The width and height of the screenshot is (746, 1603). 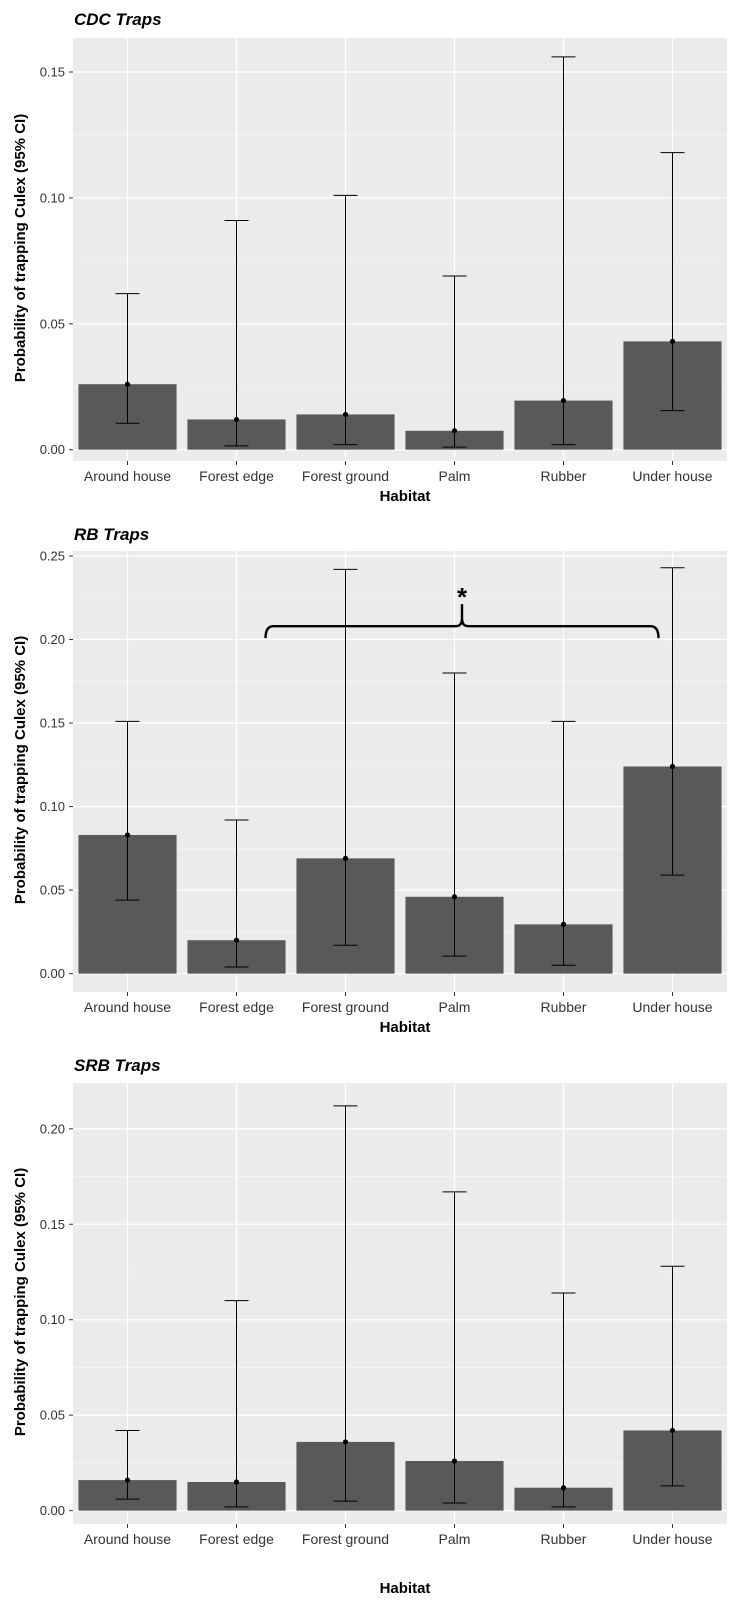 What do you see at coordinates (111, 534) in the screenshot?
I see `chart-title: RB Traps` at bounding box center [111, 534].